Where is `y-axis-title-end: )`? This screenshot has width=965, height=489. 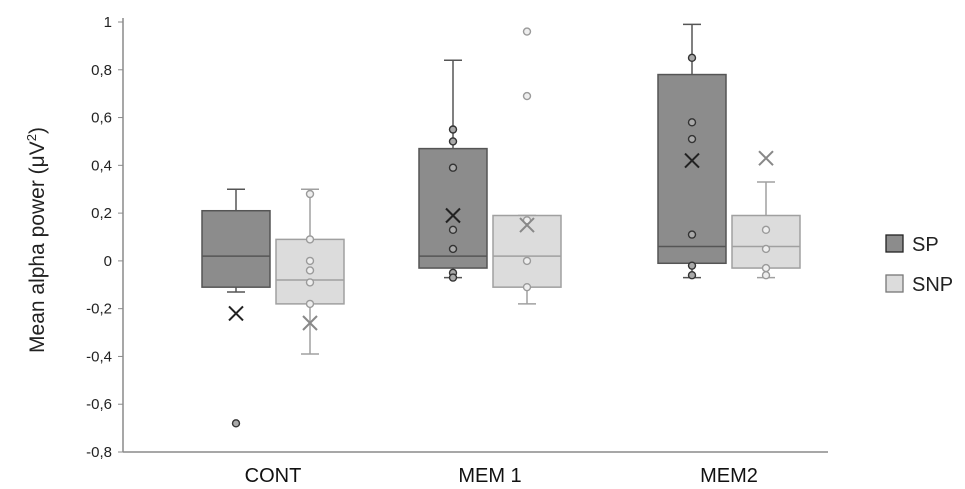 y-axis-title-end: ) is located at coordinates (37, 130).